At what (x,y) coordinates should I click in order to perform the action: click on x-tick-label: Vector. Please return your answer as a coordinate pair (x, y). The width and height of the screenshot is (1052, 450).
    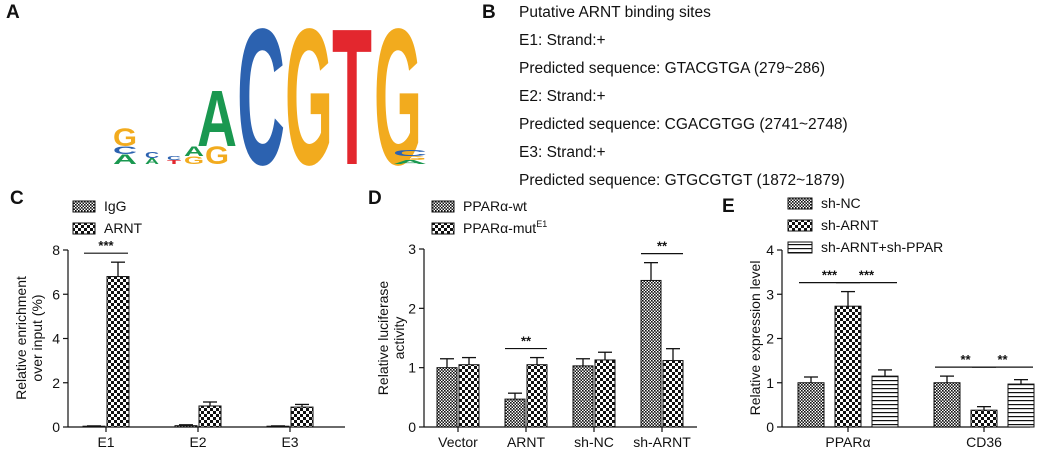
    Looking at the image, I should click on (458, 442).